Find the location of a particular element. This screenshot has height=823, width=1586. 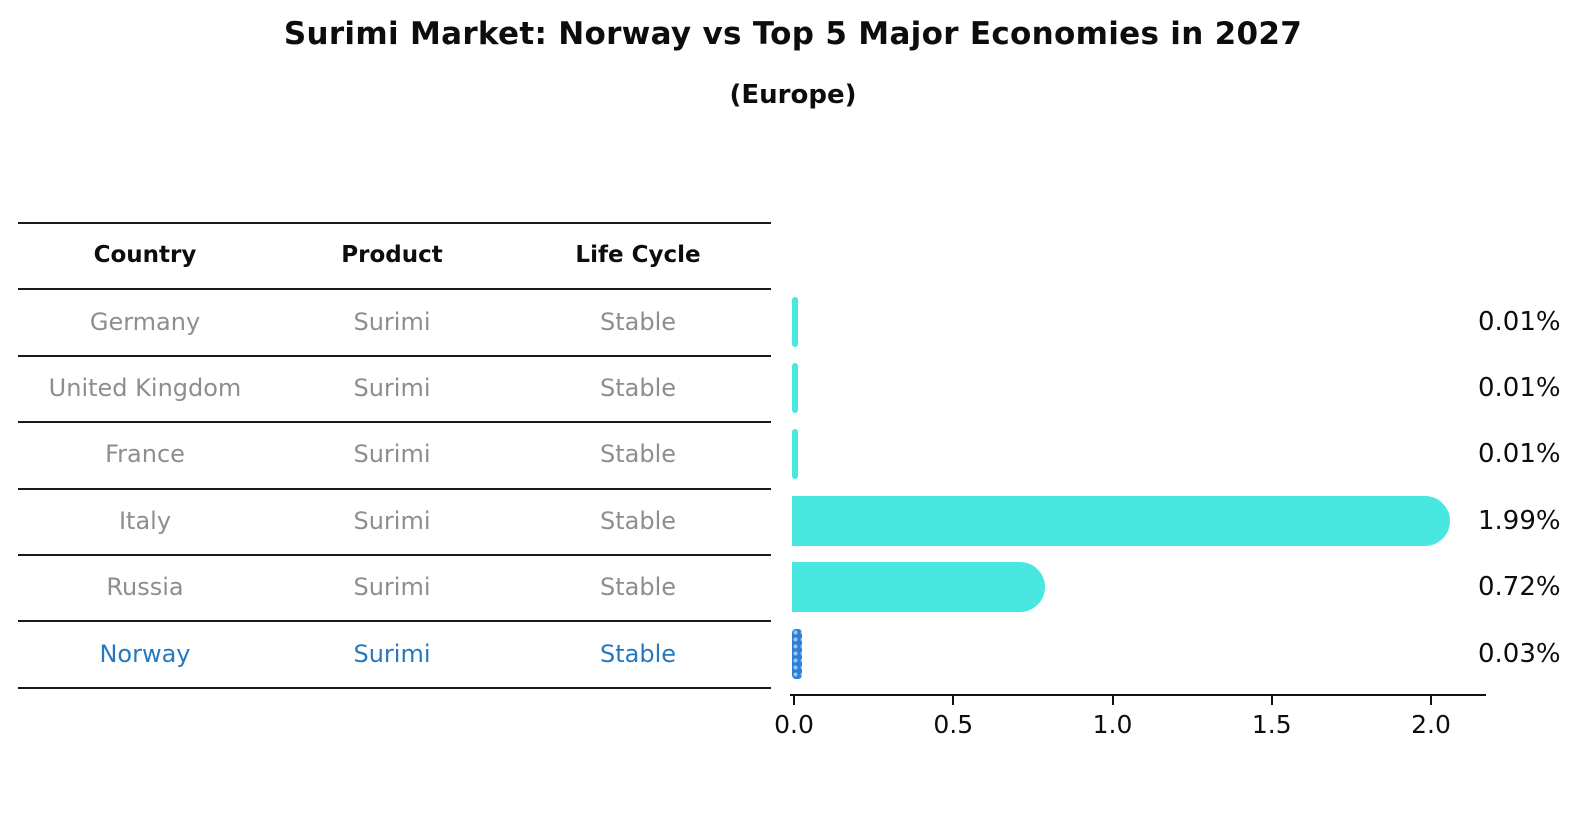

table-cell: United Kingdom is located at coordinates (145, 388).